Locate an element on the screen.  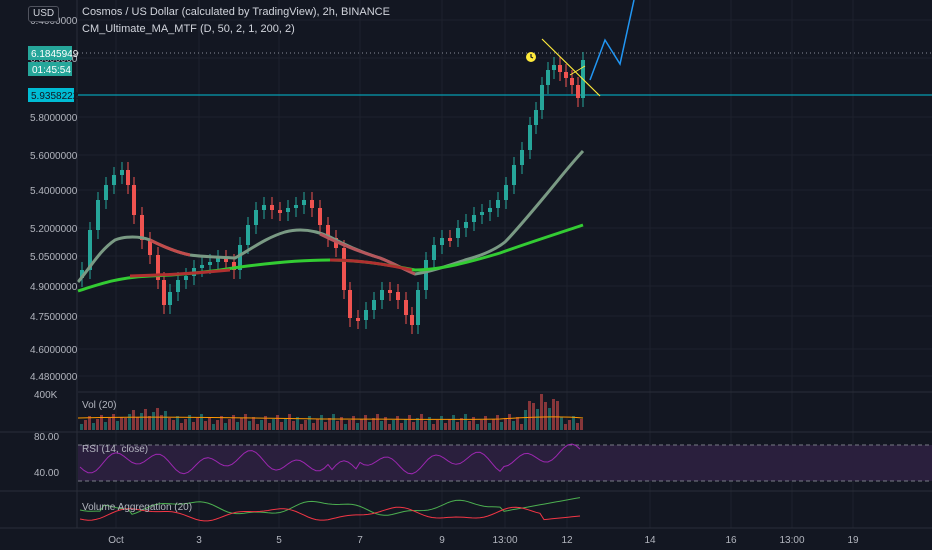
time-axis-label: 19 is located at coordinates (853, 540).